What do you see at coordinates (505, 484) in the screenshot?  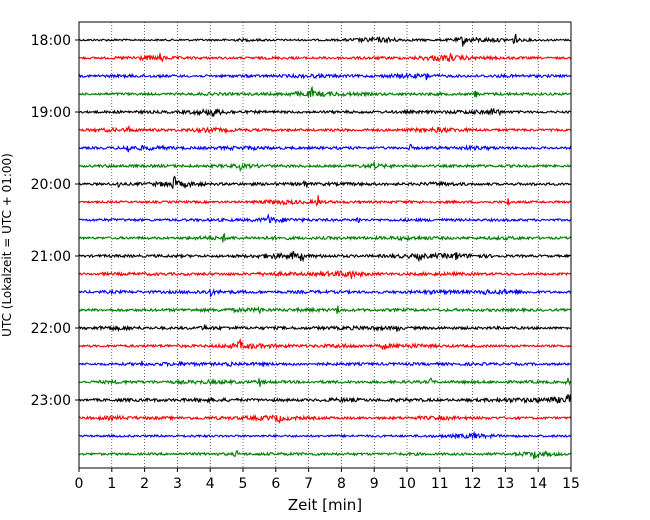 I see `x-tick-label: 13` at bounding box center [505, 484].